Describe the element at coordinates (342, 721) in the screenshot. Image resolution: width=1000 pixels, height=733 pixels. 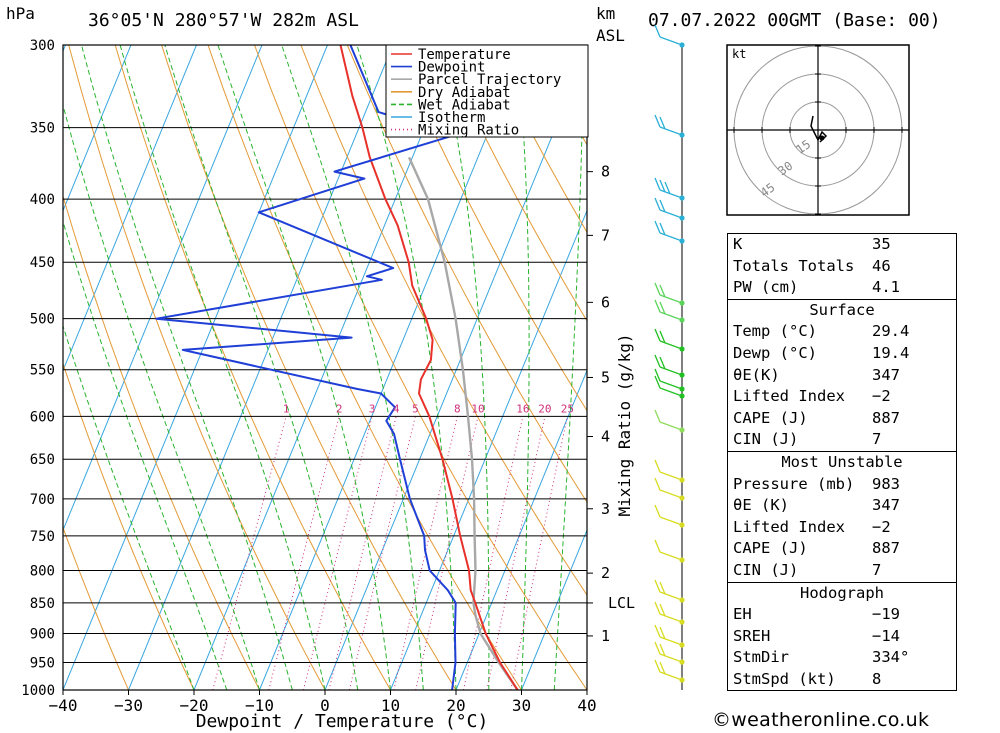
I see `x-axis-label: Dewpoint / Temperature (°C)` at that location.